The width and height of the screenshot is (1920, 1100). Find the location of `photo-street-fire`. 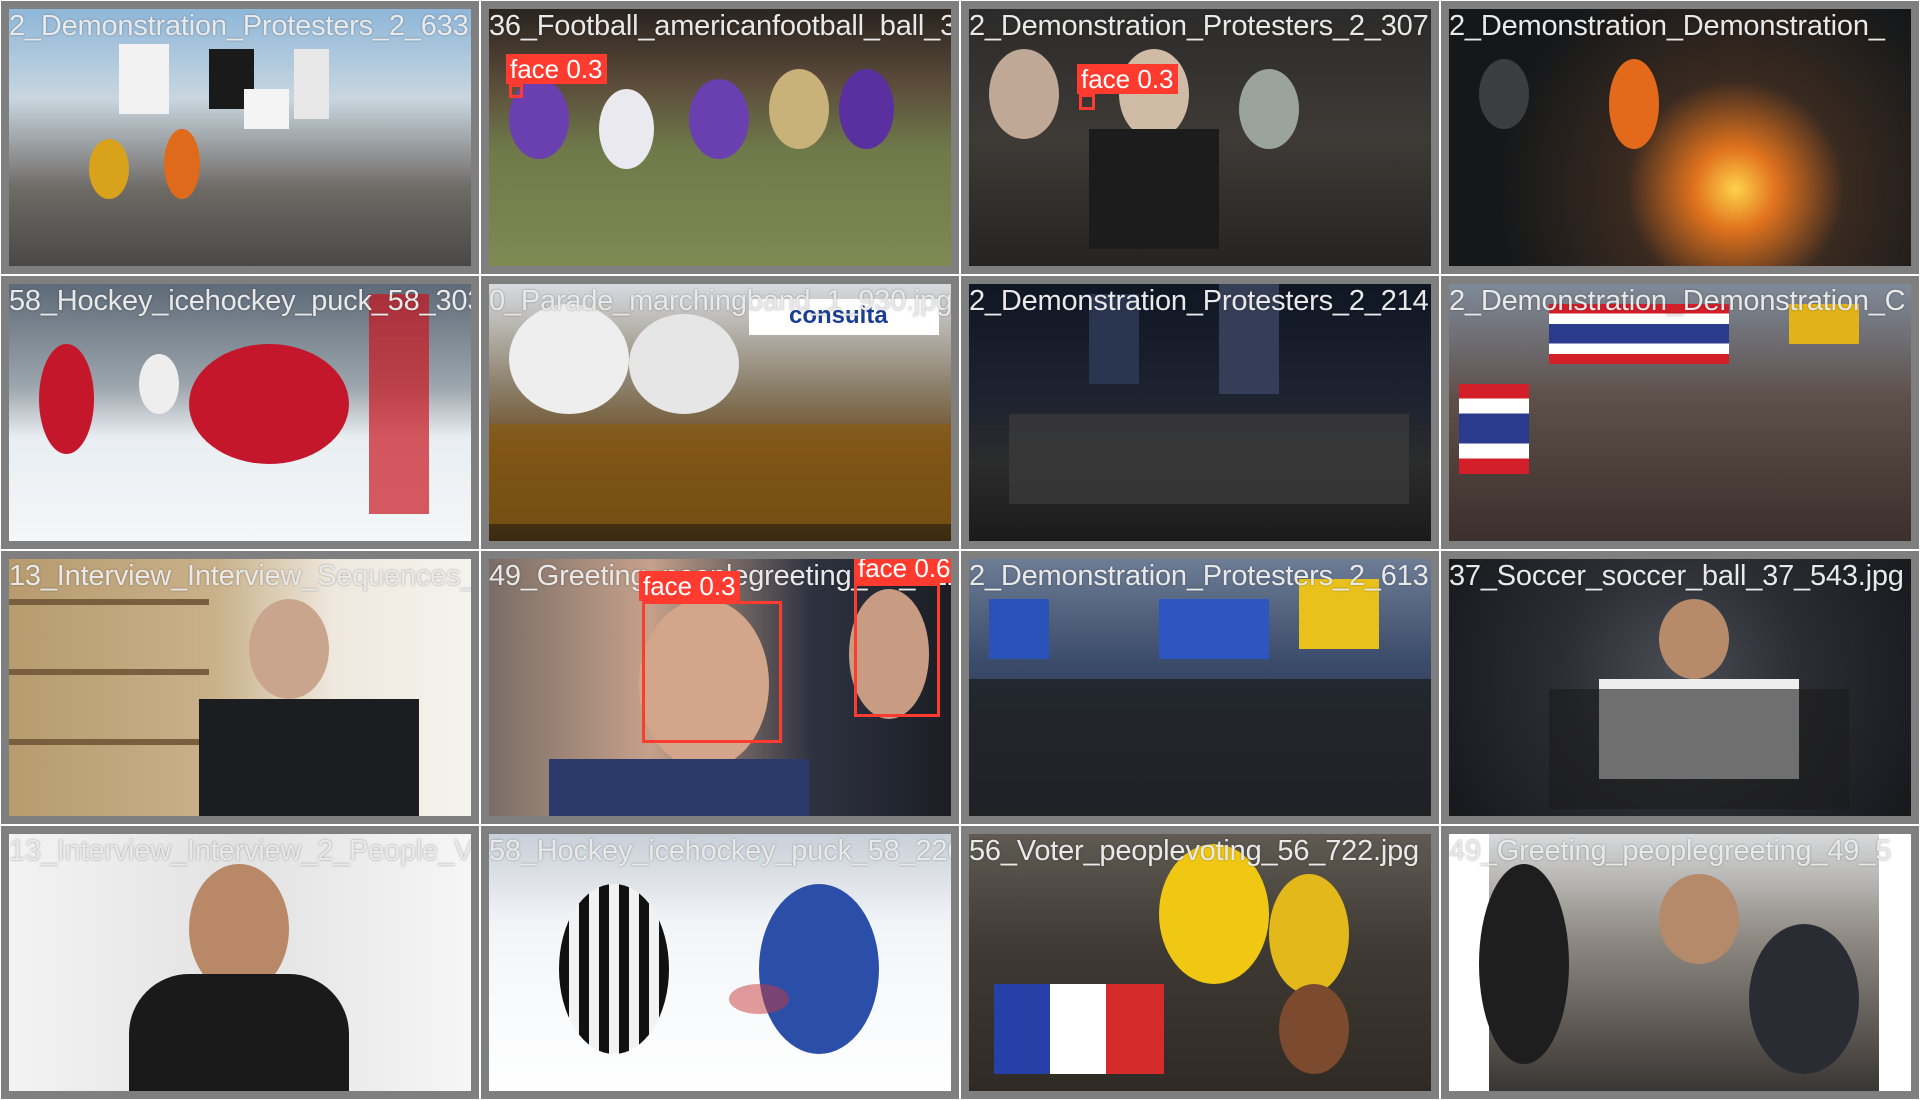

photo-street-fire is located at coordinates (1680, 137).